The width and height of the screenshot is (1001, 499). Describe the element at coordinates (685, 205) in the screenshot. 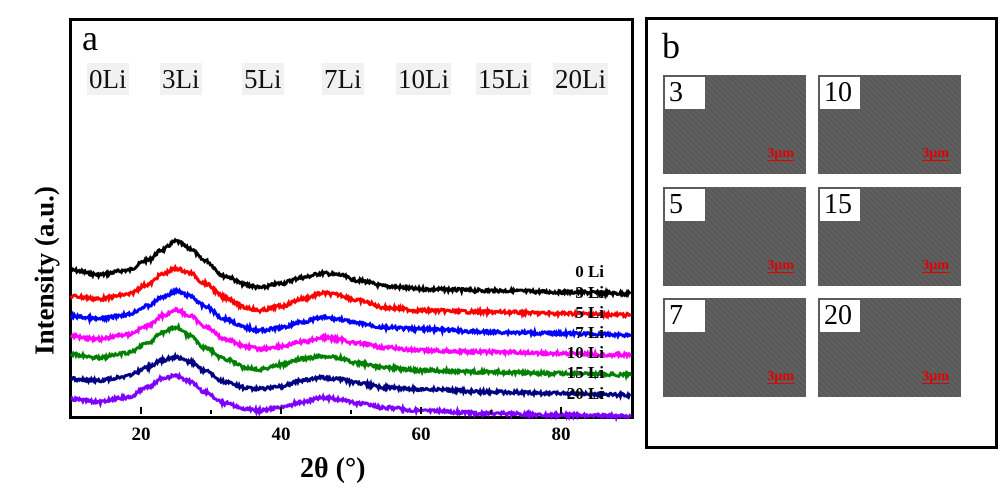

I see `sem-tag: 5` at that location.